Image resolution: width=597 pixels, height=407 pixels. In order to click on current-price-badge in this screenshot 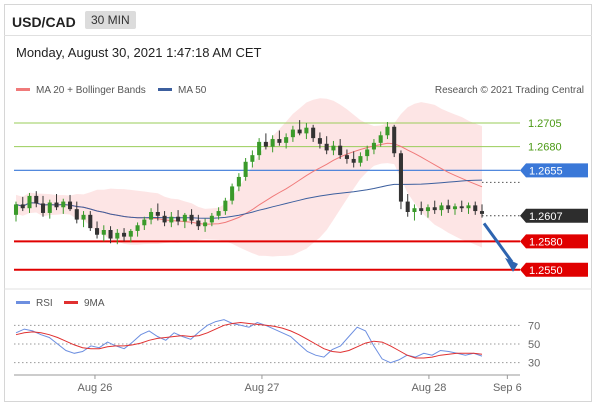, I will do `click(554, 215)`.